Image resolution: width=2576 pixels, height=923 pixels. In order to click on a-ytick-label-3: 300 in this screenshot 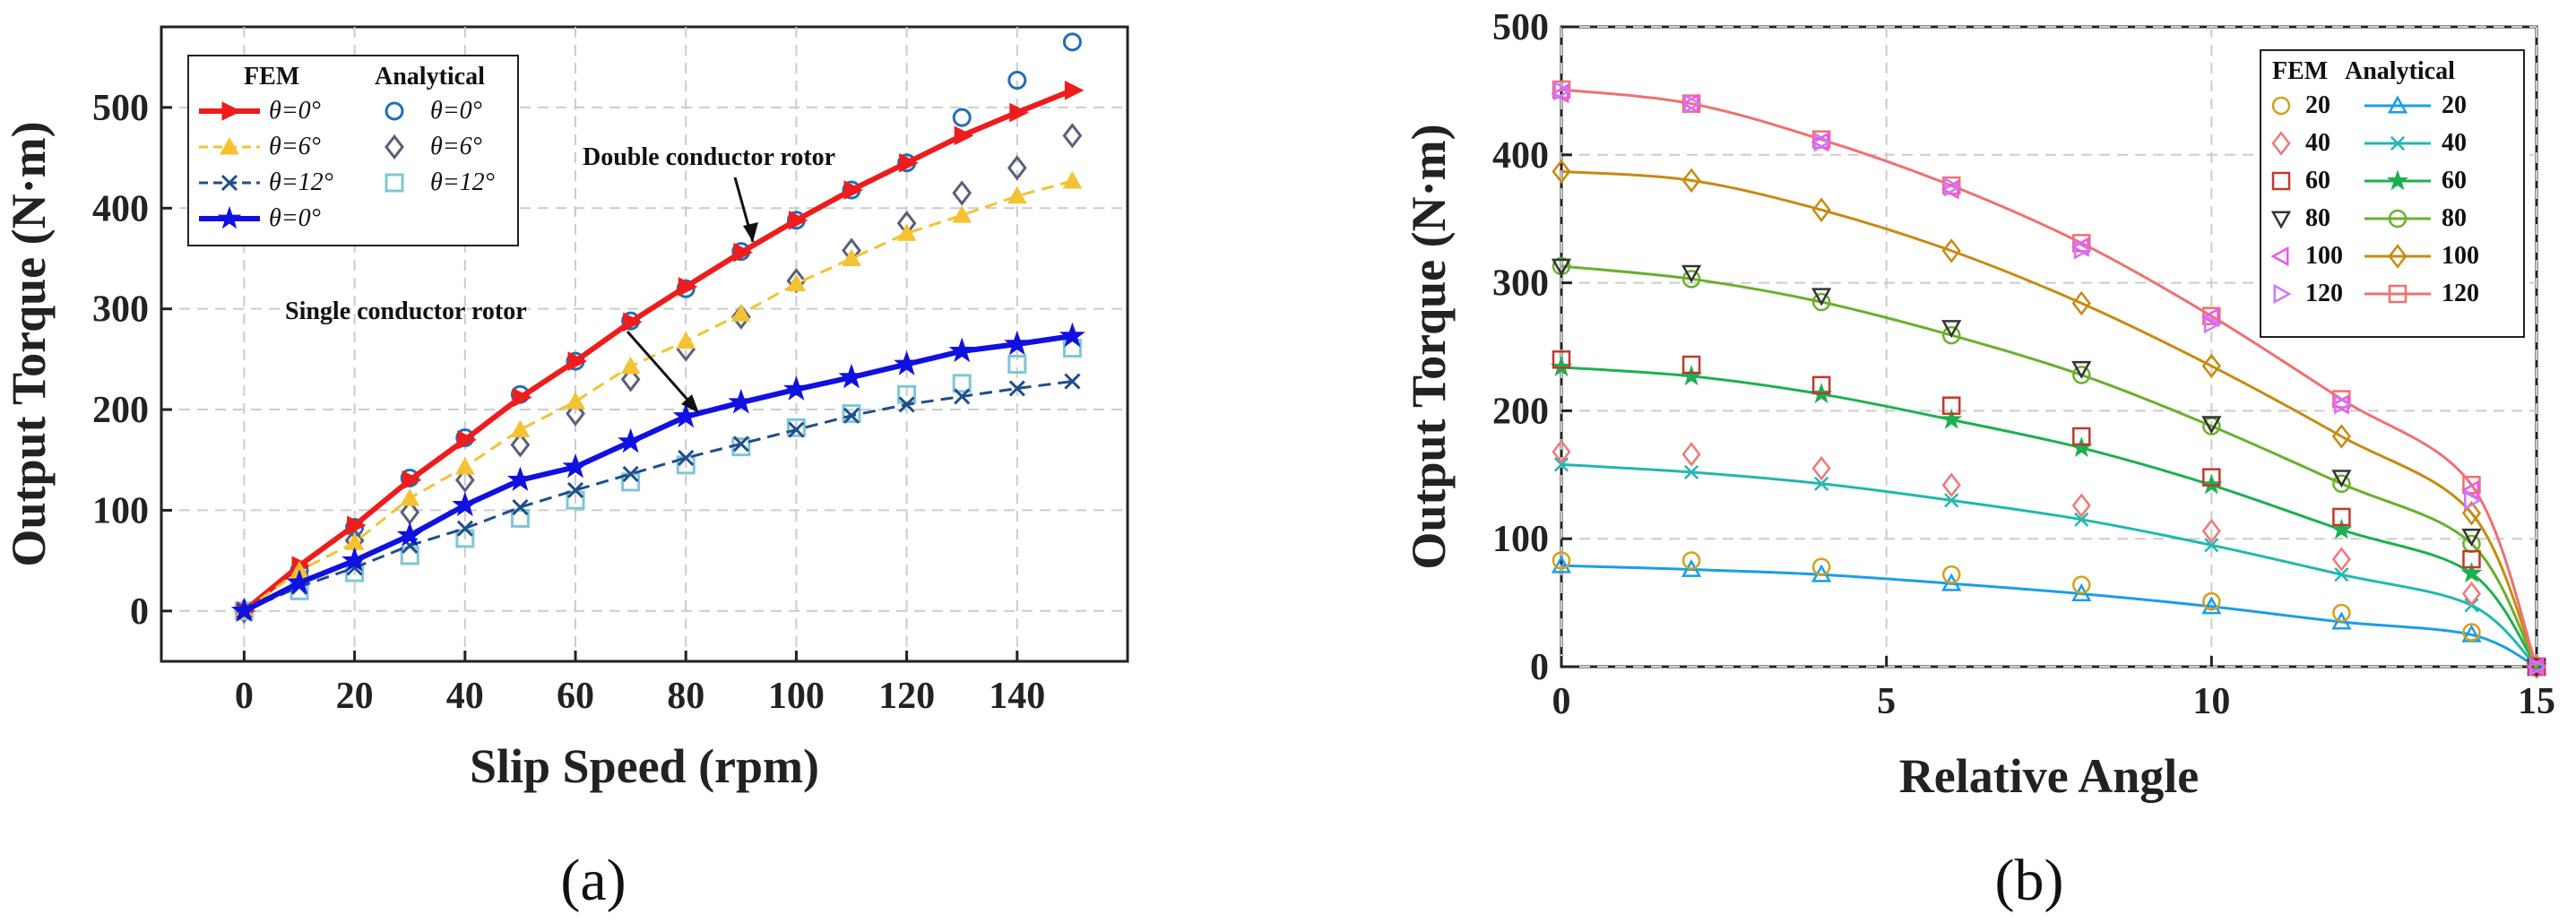, I will do `click(120, 310)`.